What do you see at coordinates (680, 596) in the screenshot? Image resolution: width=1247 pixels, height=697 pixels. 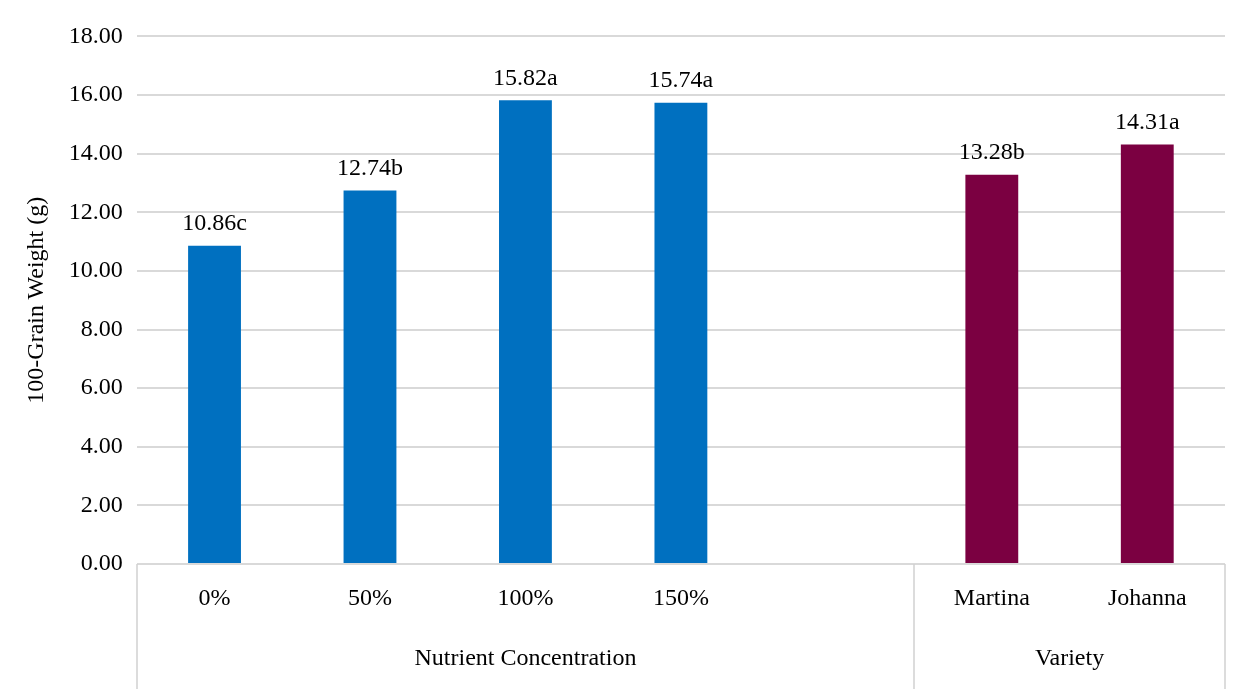 I see `x-tick-label: 150%` at bounding box center [680, 596].